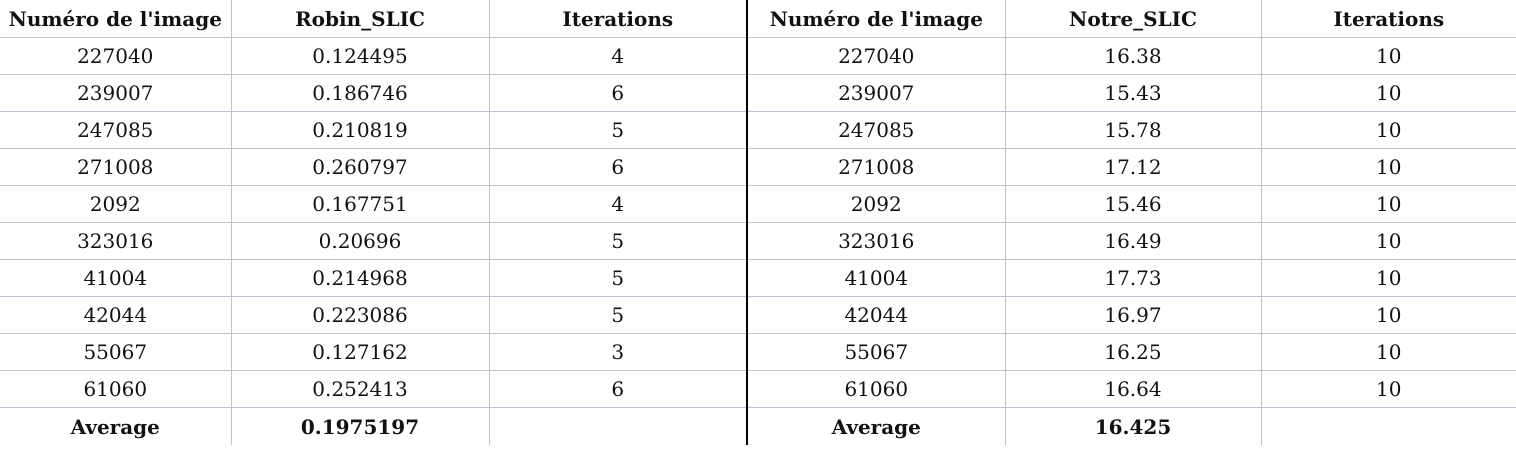 The height and width of the screenshot is (452, 1516). I want to click on table-row: 42044 0.223086 5 42044 16.97 10, so click(758, 315).